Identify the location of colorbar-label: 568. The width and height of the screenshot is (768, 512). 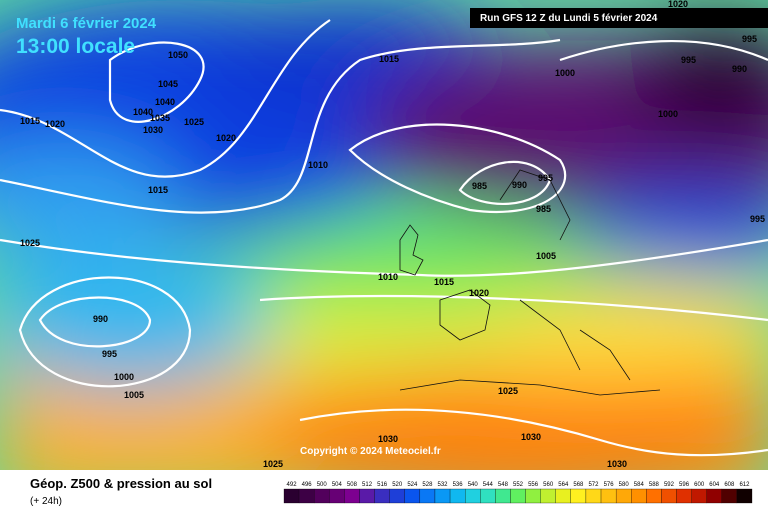
(578, 485).